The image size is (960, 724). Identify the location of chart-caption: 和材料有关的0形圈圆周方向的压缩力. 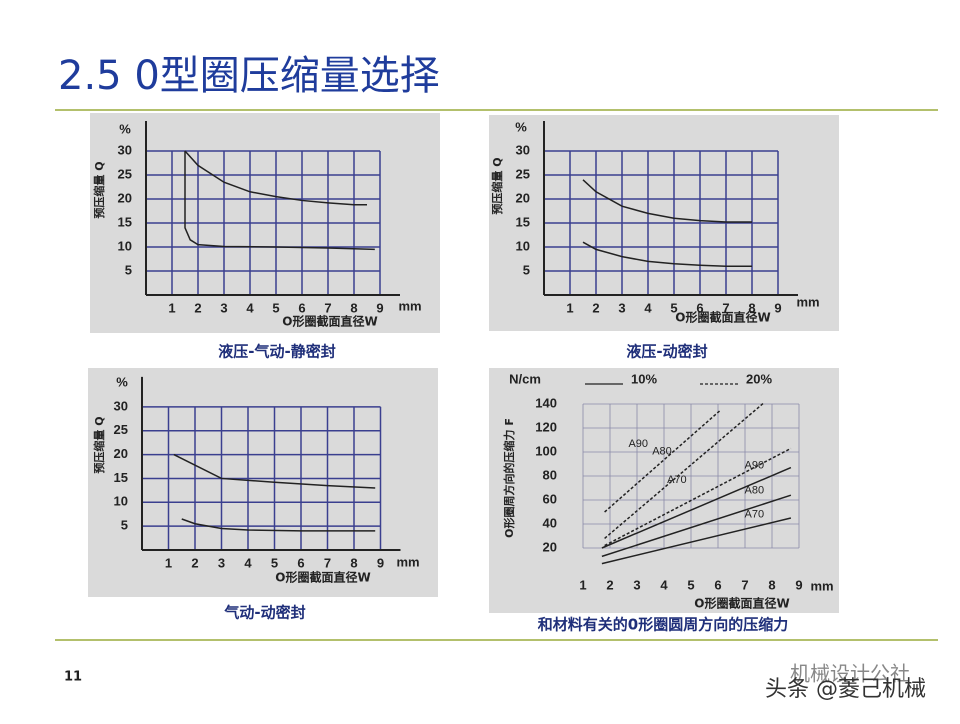
(663, 625).